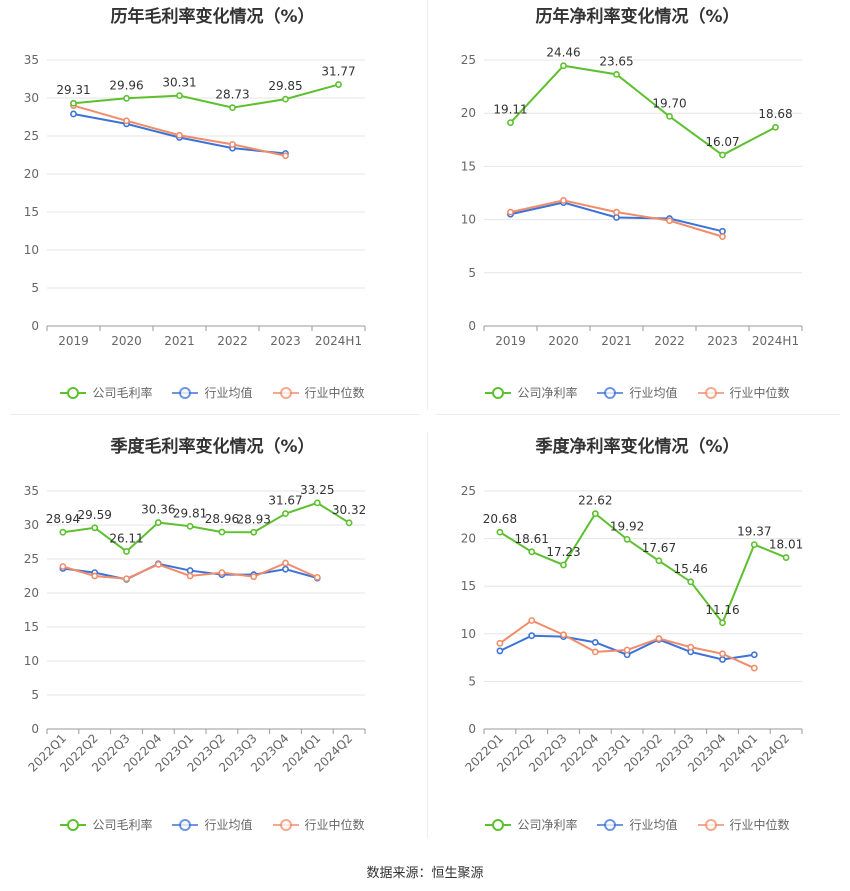 The width and height of the screenshot is (850, 891). Describe the element at coordinates (212, 447) in the screenshot. I see `chart-title: 季度毛利率变化情况（%）` at that location.